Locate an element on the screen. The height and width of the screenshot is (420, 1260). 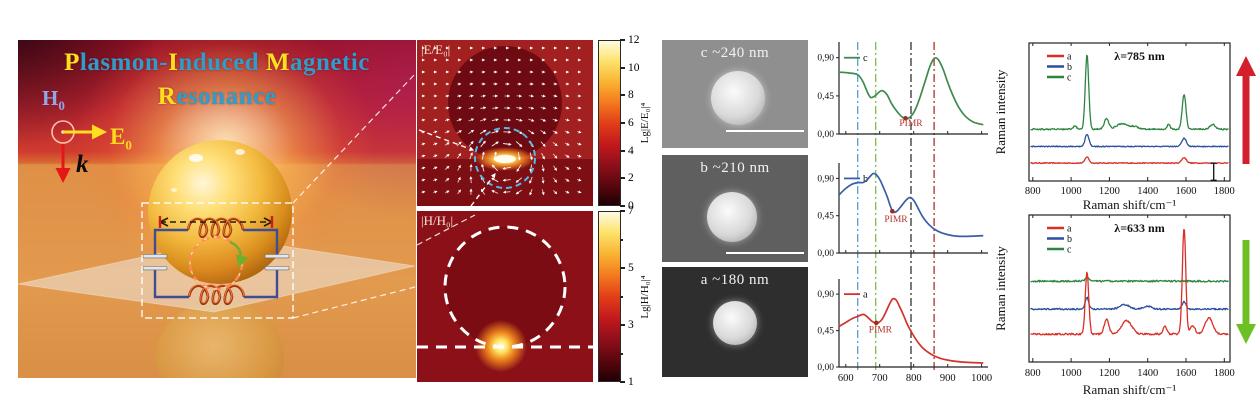
figure-title: Plasmon-Induced Magnetic Resonance is located at coordinates (217, 80).